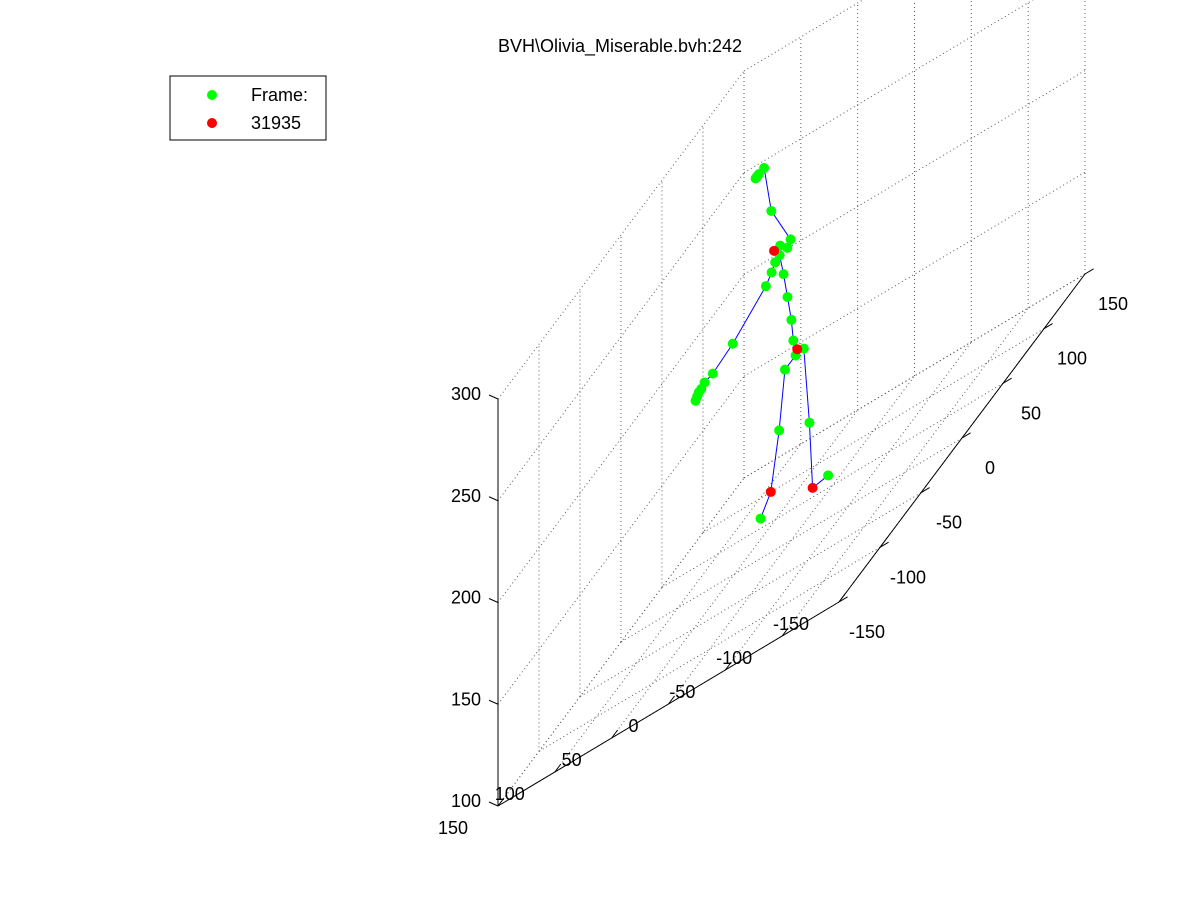 The image size is (1201, 906). What do you see at coordinates (767, 189) in the screenshot?
I see `bone-head-headtop` at bounding box center [767, 189].